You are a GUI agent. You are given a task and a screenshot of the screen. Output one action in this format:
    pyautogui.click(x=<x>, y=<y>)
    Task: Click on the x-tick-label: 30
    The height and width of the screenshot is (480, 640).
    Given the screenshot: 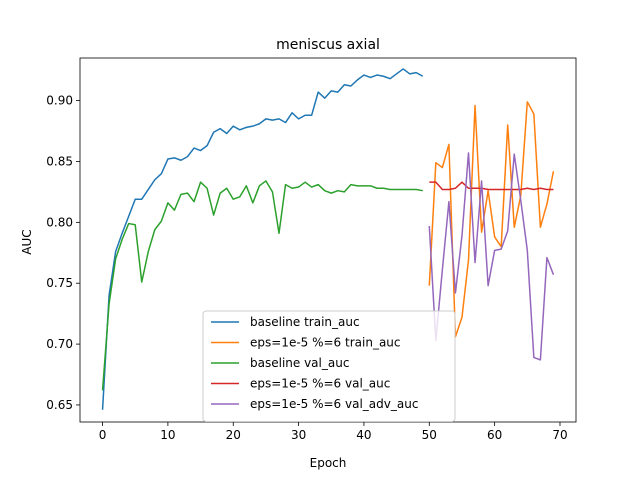 What is the action you would take?
    pyautogui.click(x=298, y=435)
    